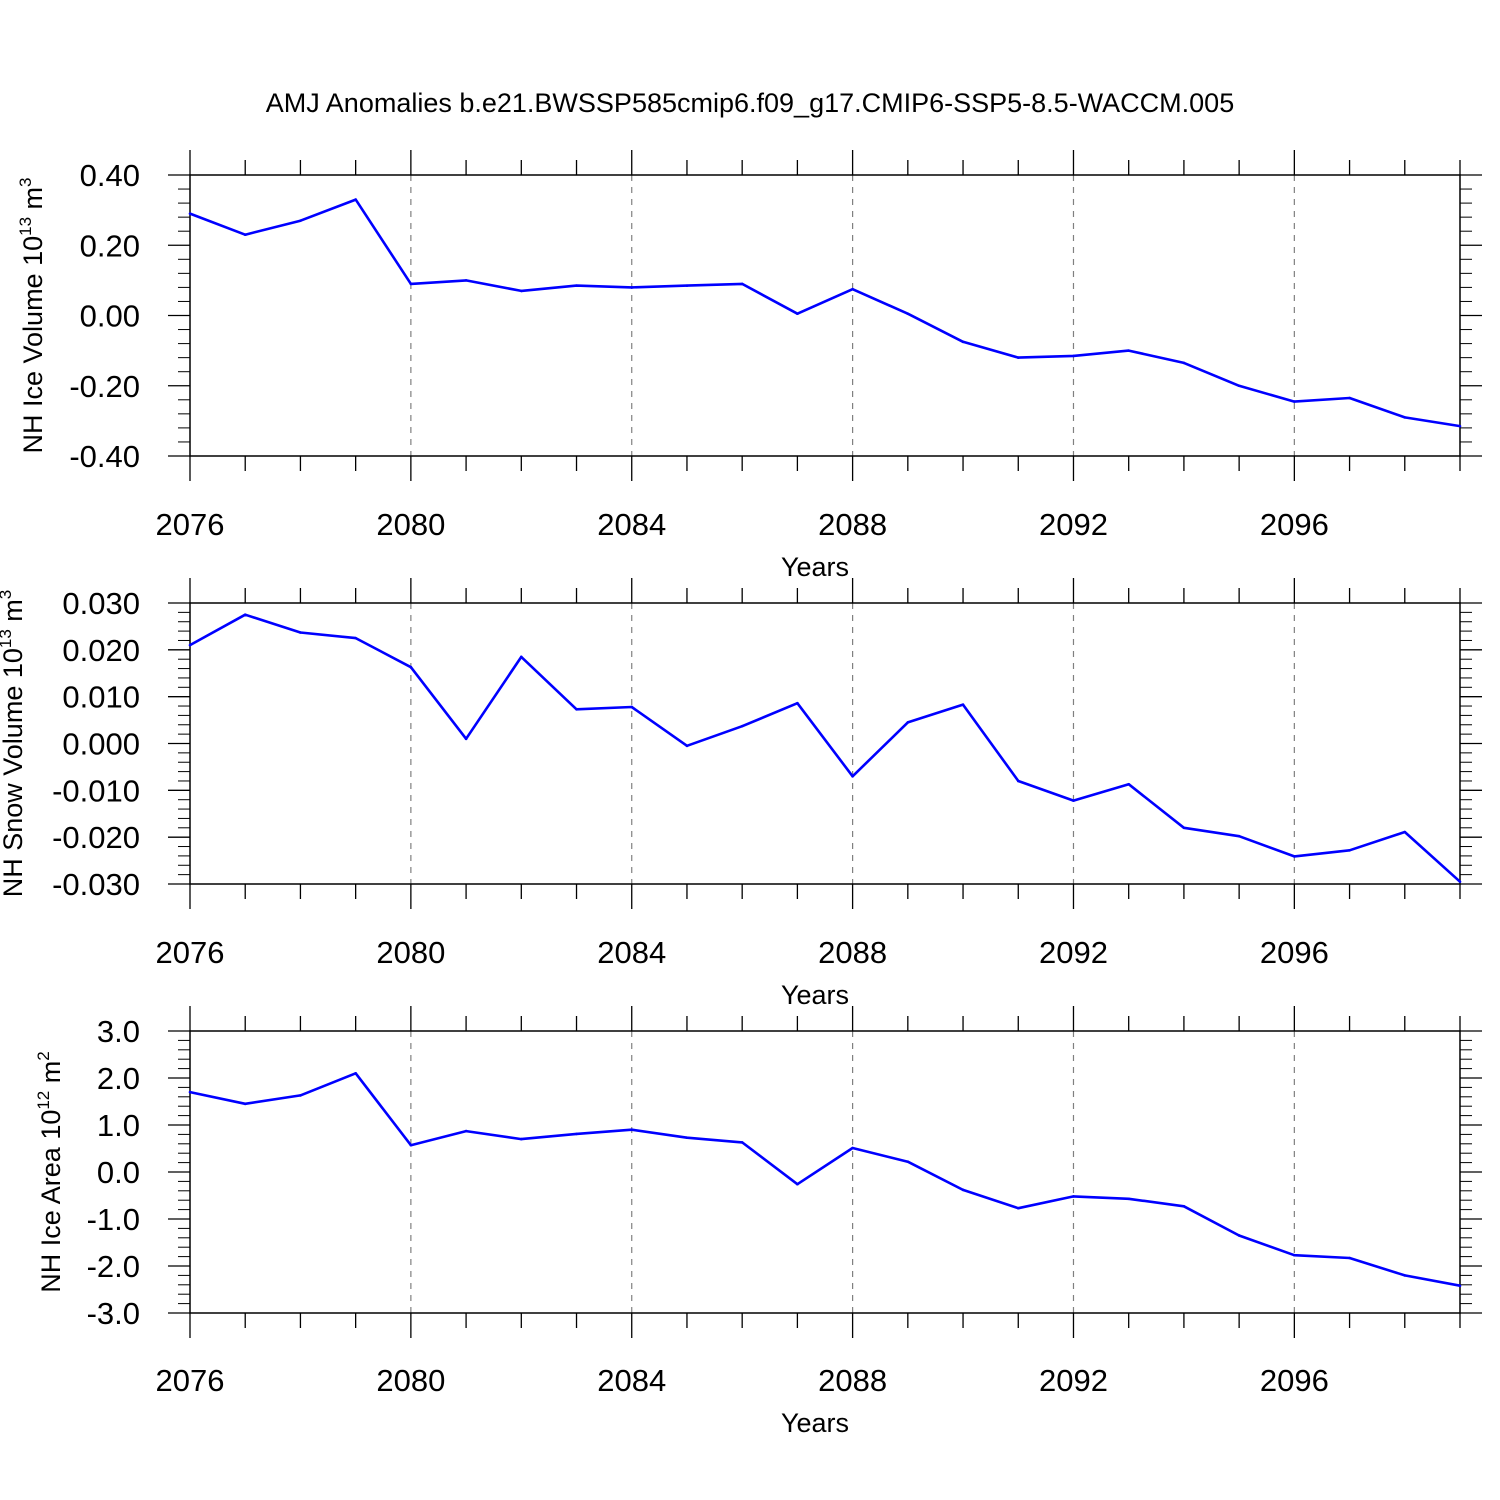 Image resolution: width=1500 pixels, height=1500 pixels. I want to click on y-axis-label: NH Ice Area 1012 m2, so click(50, 1171).